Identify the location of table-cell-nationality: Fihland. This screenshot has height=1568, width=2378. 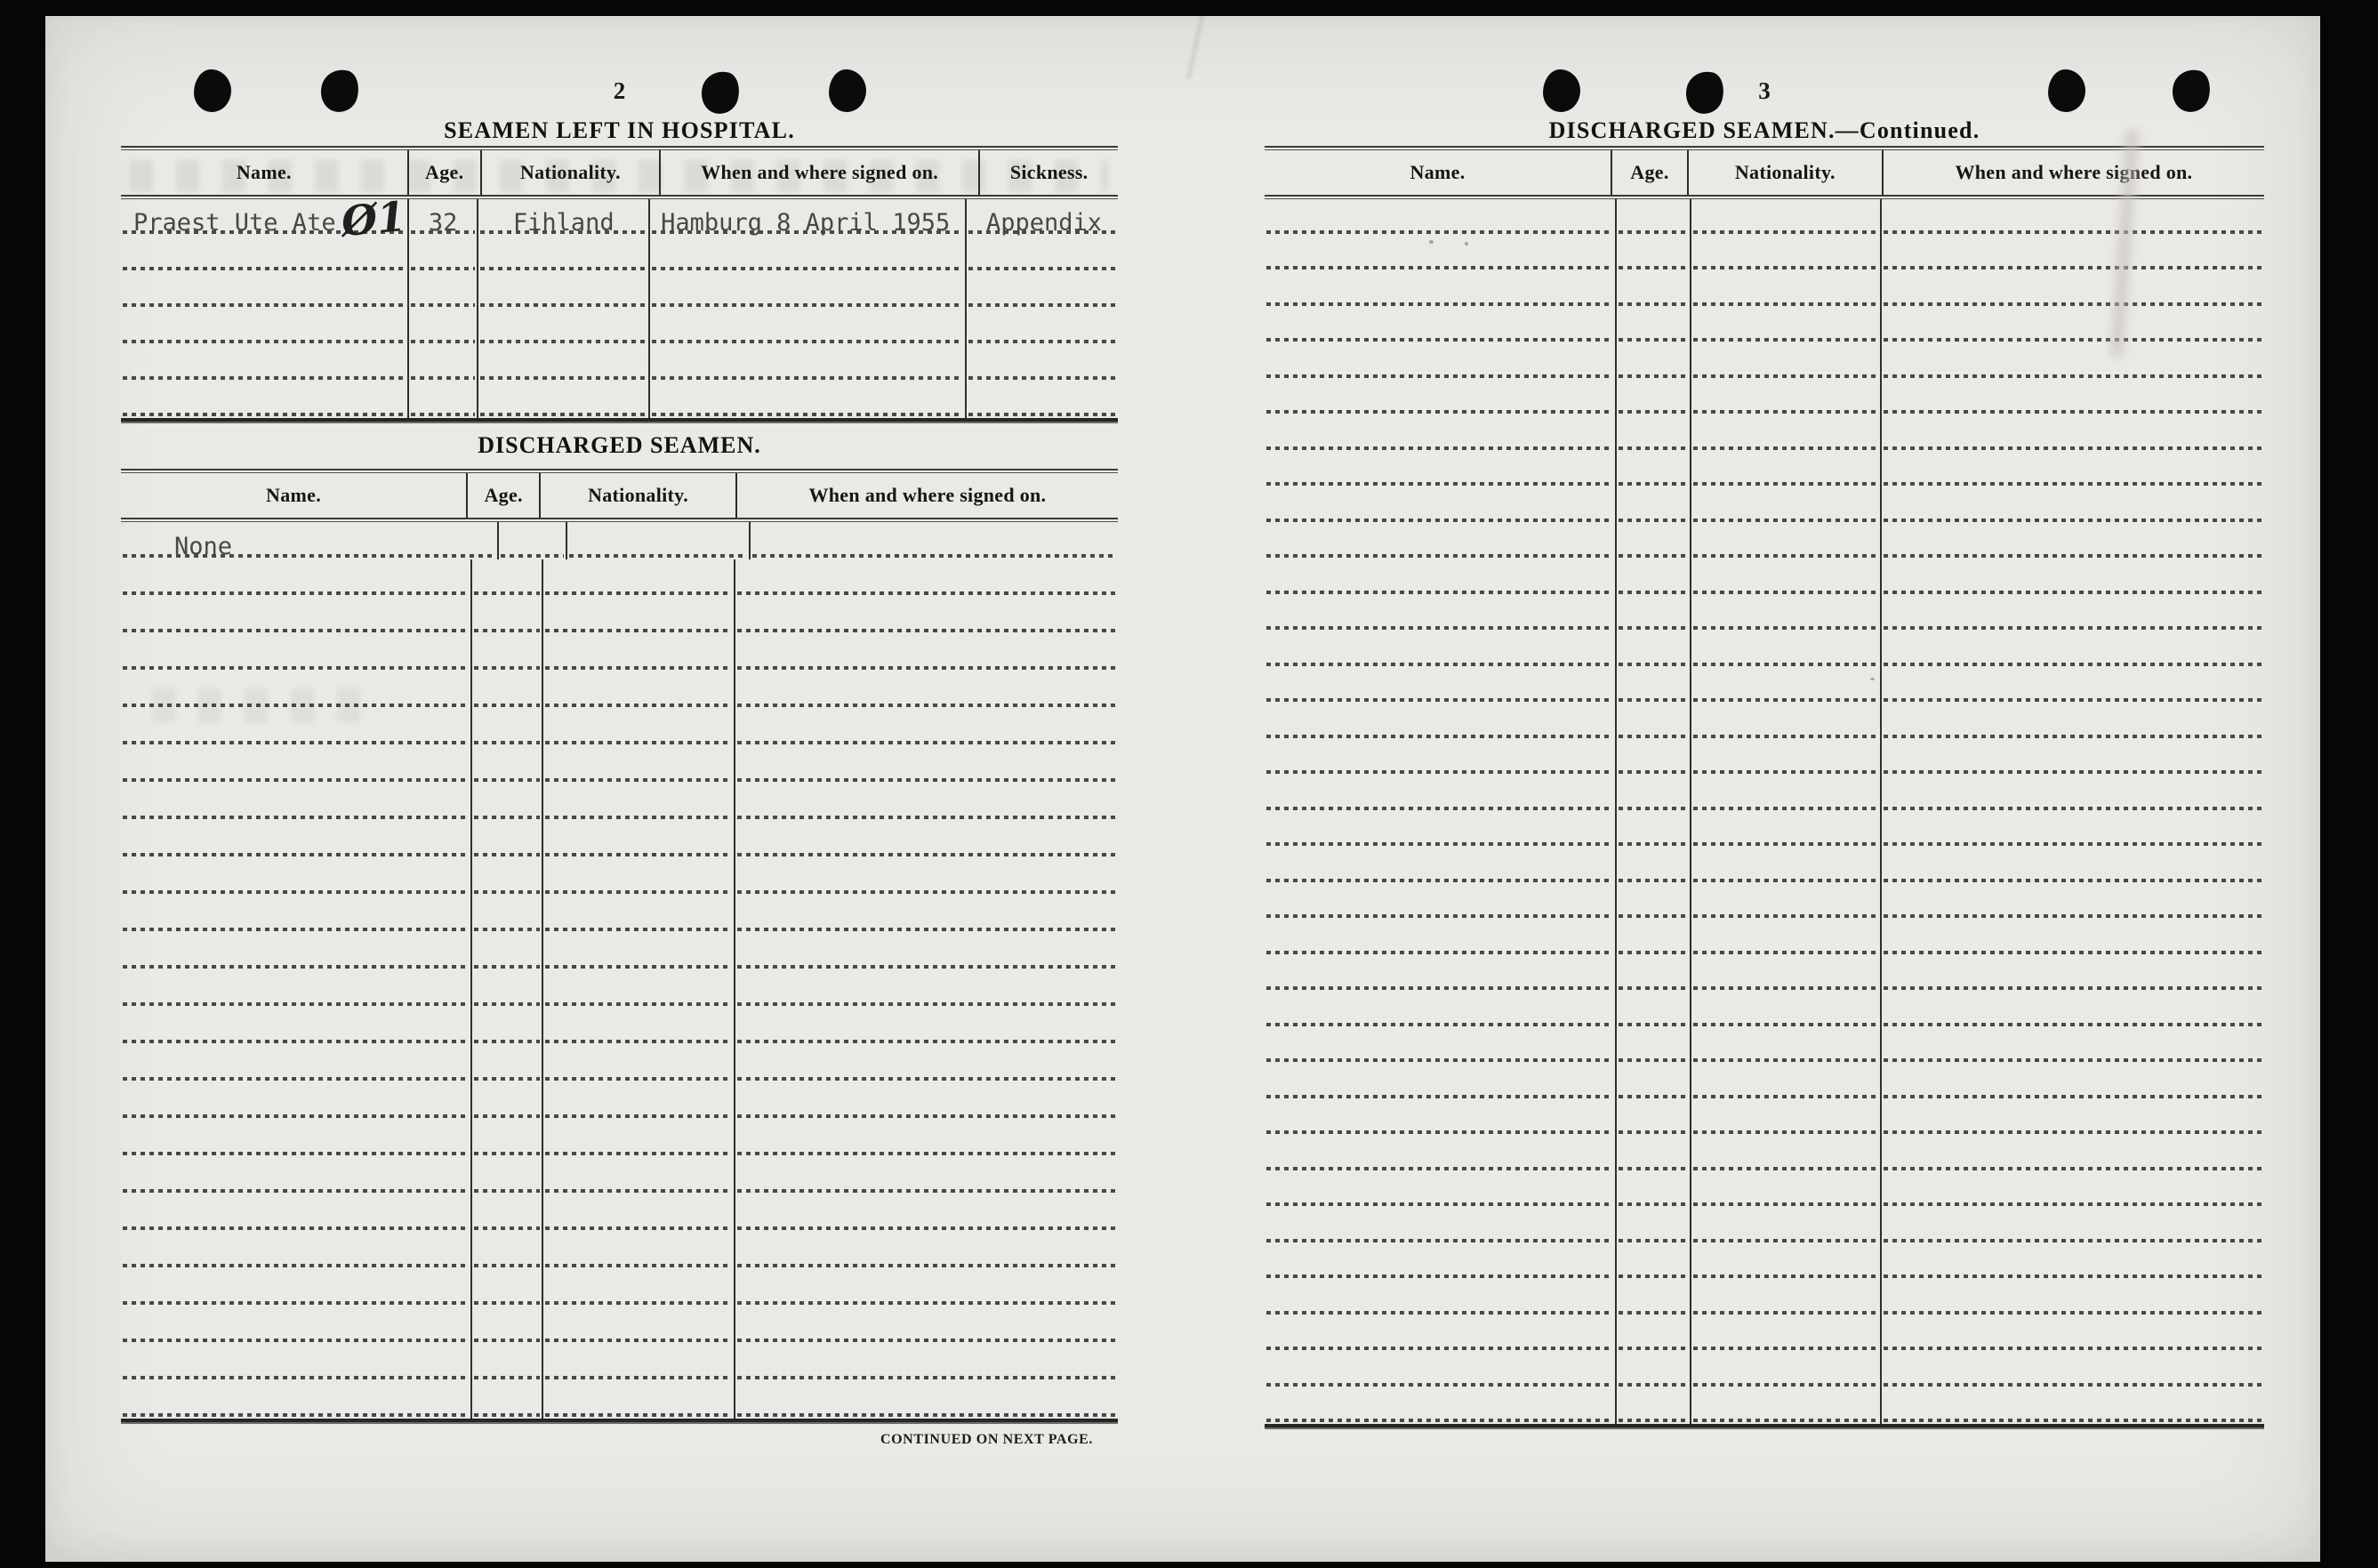
(564, 218).